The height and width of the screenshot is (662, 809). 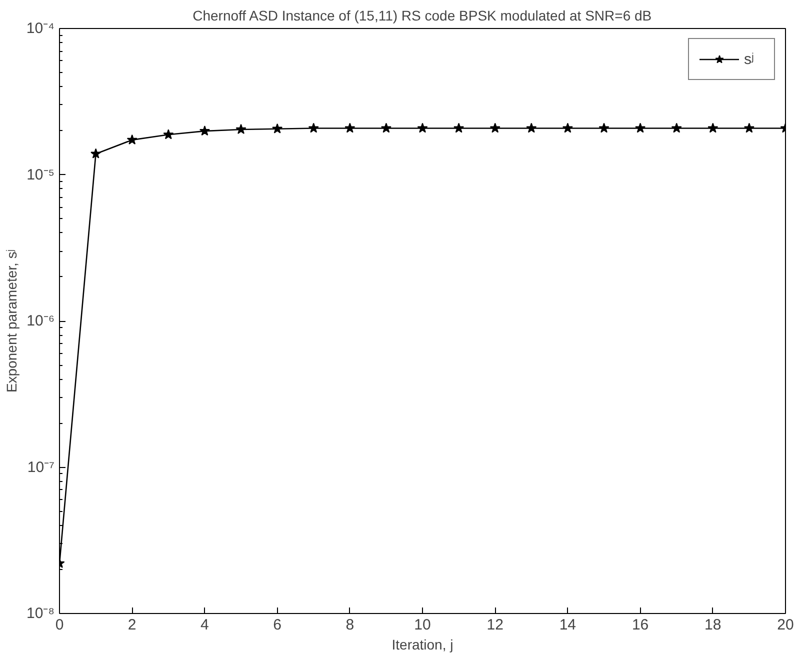 I want to click on x-tick-label: 16, so click(x=640, y=625).